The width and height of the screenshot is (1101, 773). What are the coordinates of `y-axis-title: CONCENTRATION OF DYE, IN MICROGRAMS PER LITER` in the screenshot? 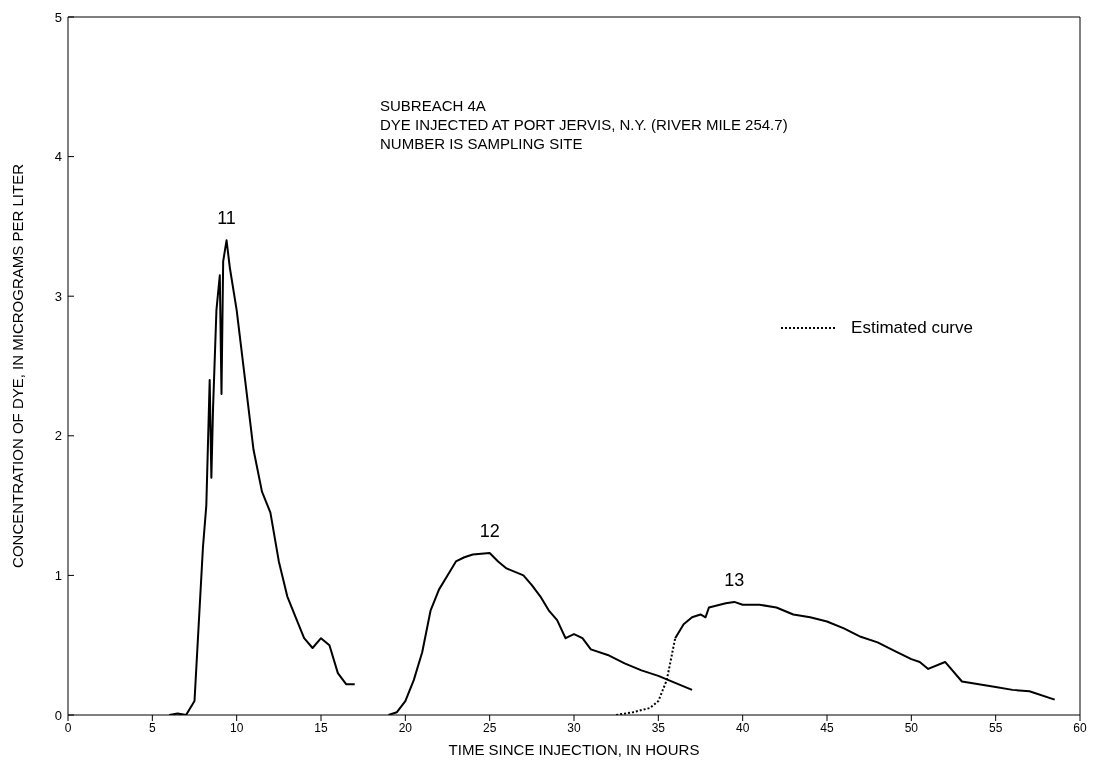 It's located at (18, 365).